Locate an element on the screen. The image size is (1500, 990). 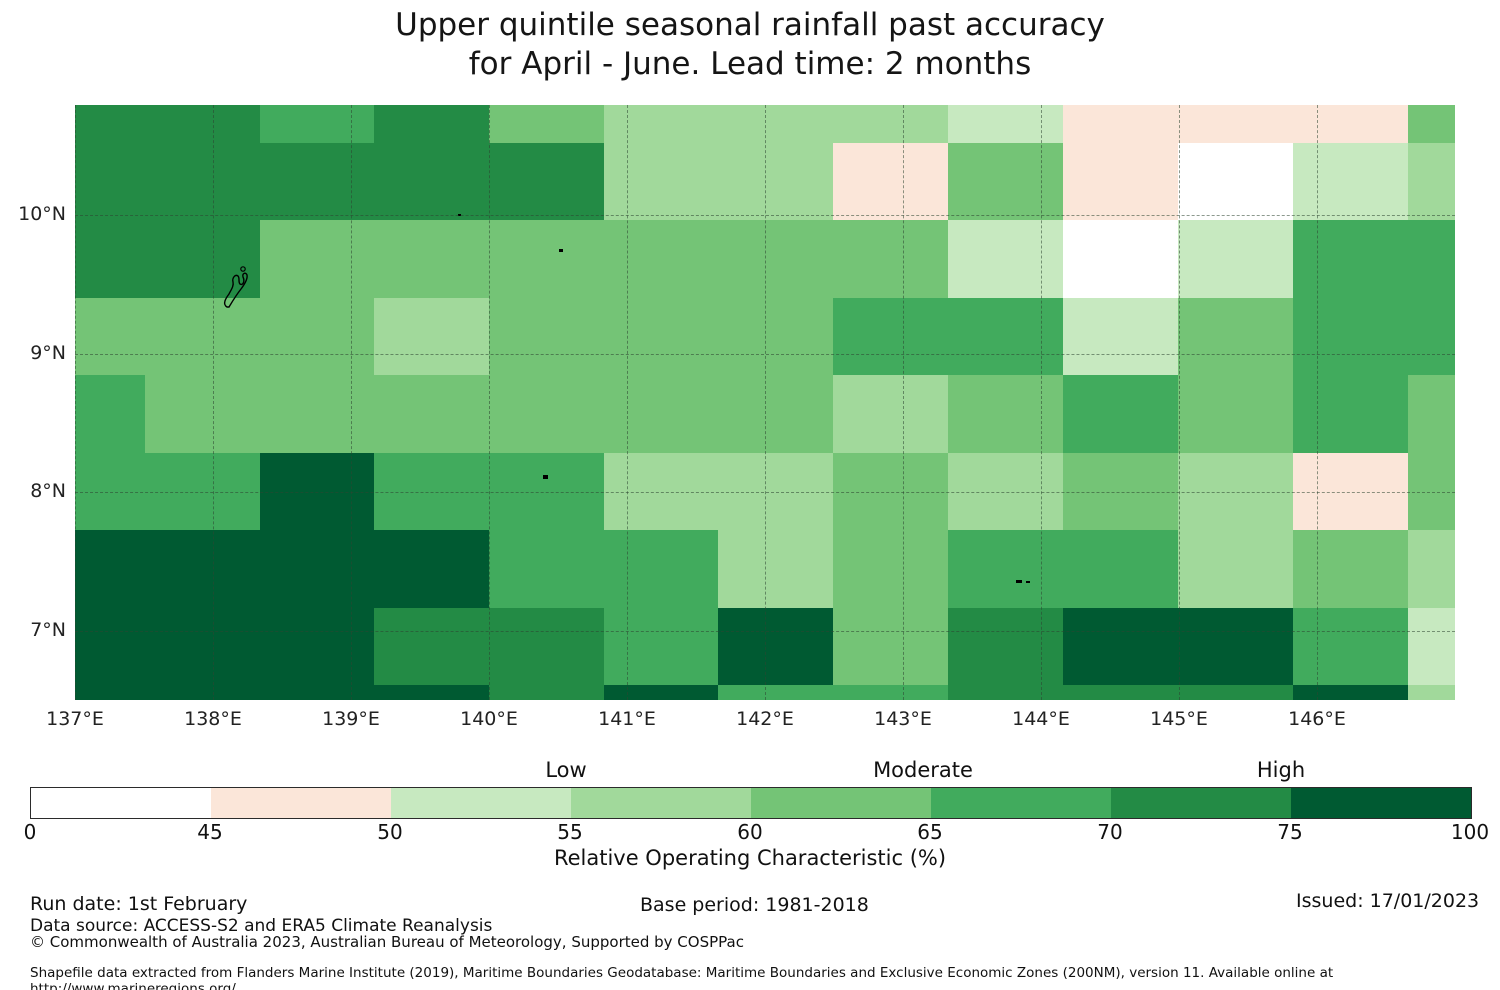
y-axis-tick-label: 10°N is located at coordinates (42, 214).